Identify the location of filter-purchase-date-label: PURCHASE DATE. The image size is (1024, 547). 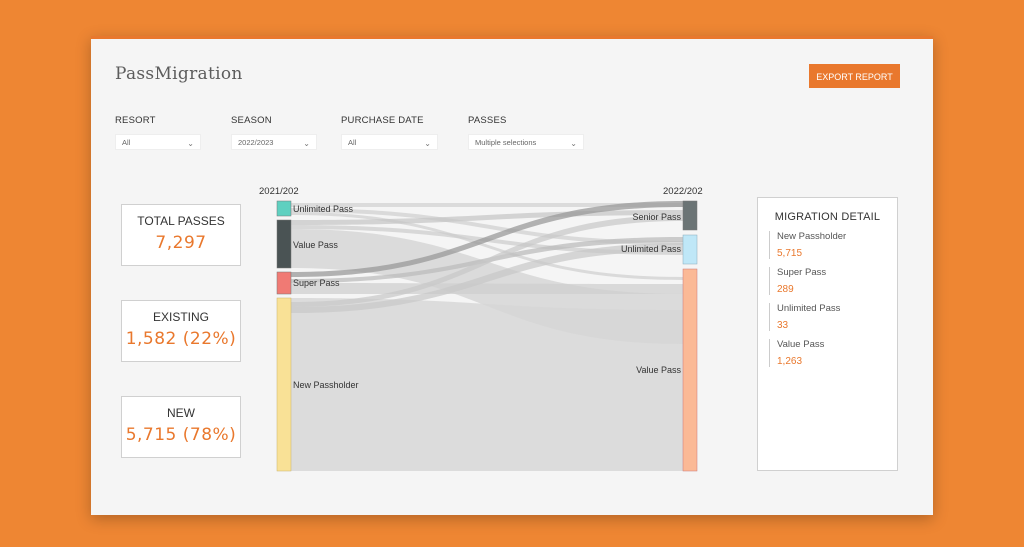
(382, 120).